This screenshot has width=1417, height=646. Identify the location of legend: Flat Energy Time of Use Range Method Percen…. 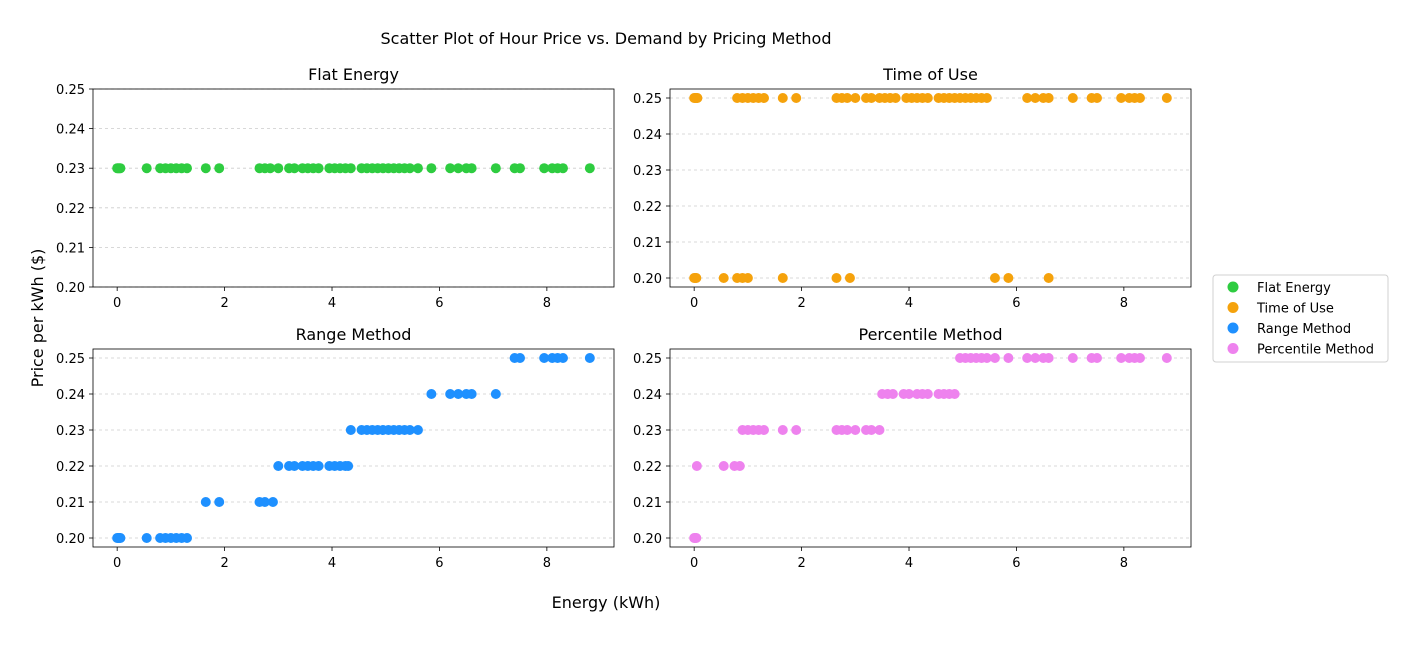
(1300, 318).